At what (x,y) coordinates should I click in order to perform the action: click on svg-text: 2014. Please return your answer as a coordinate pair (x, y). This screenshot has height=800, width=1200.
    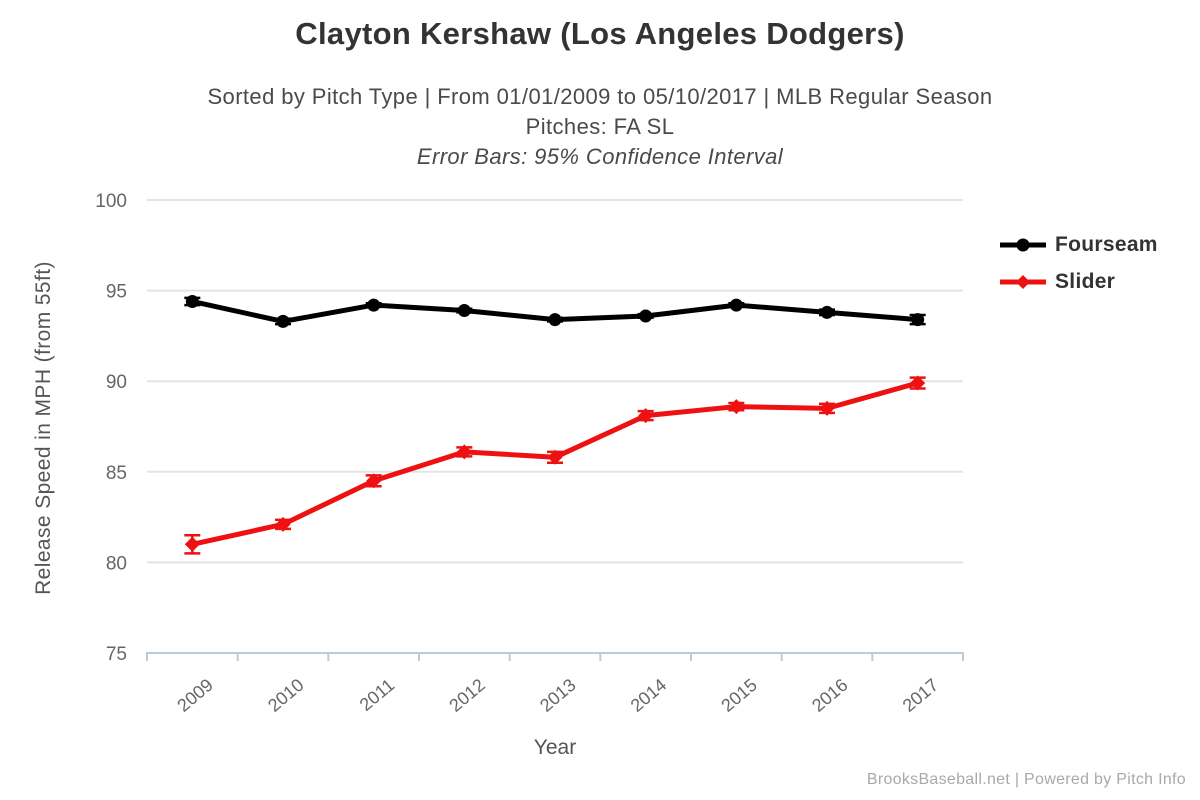
    Looking at the image, I should click on (649, 695).